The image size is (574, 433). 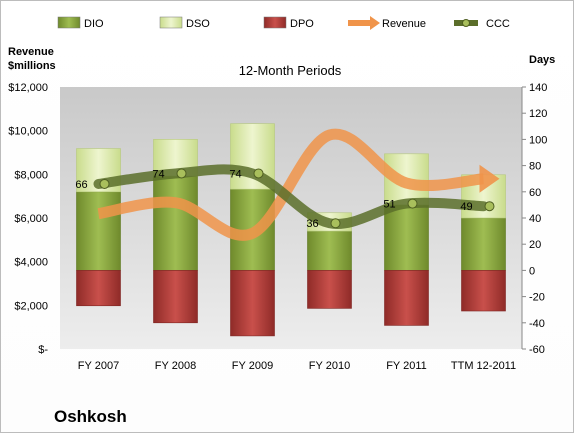 I want to click on left-tick-label: $4,000, so click(x=31, y=263).